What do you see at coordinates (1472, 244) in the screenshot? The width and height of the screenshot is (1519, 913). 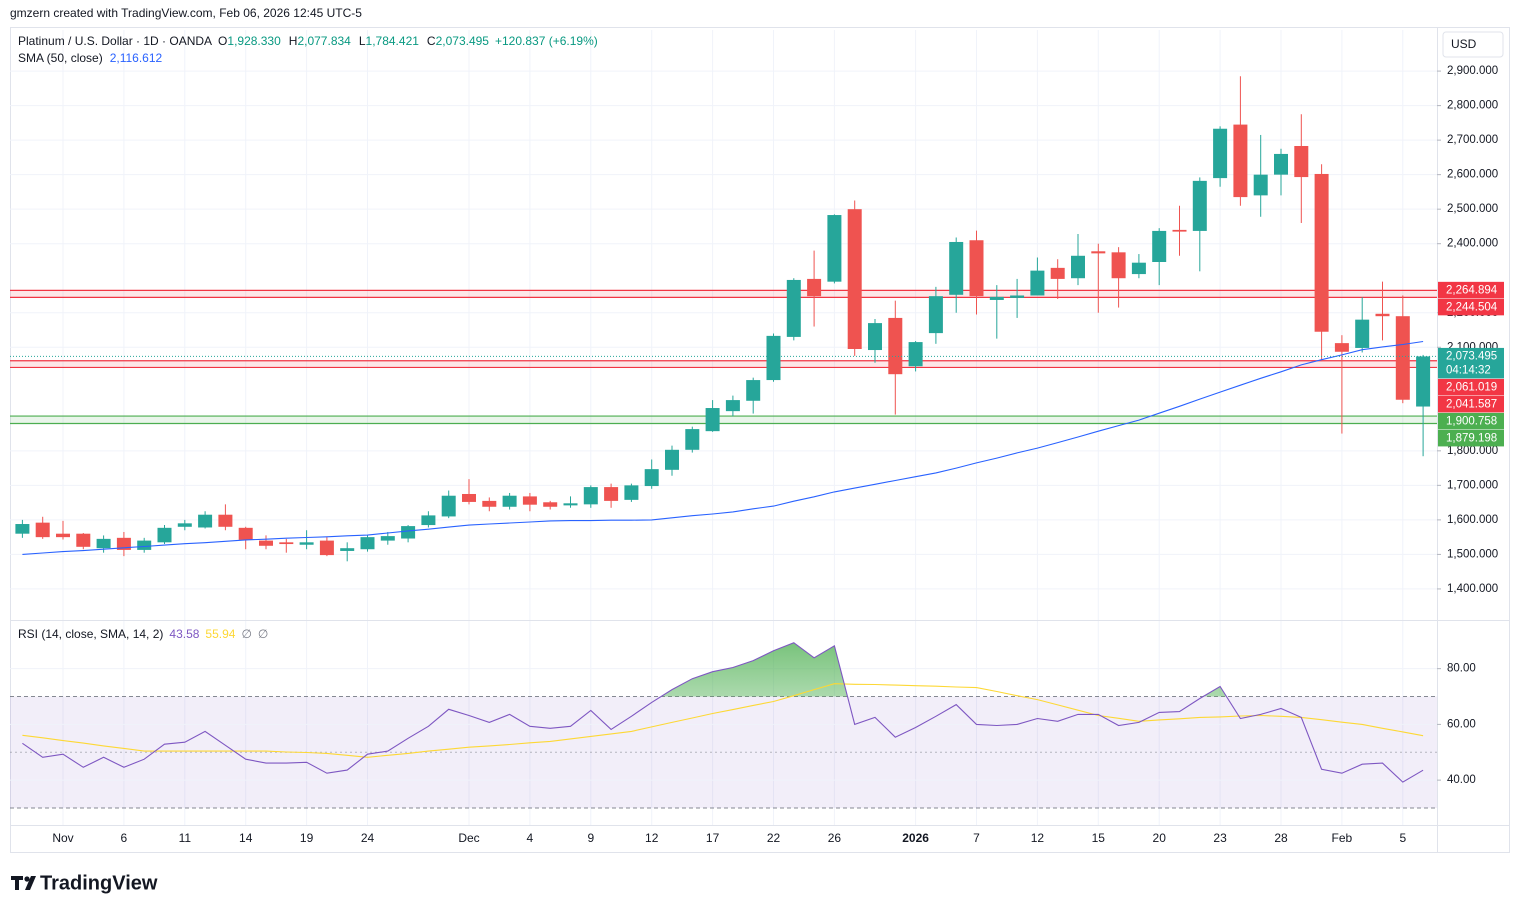 I see `y-tick-label: 2,400.000` at bounding box center [1472, 244].